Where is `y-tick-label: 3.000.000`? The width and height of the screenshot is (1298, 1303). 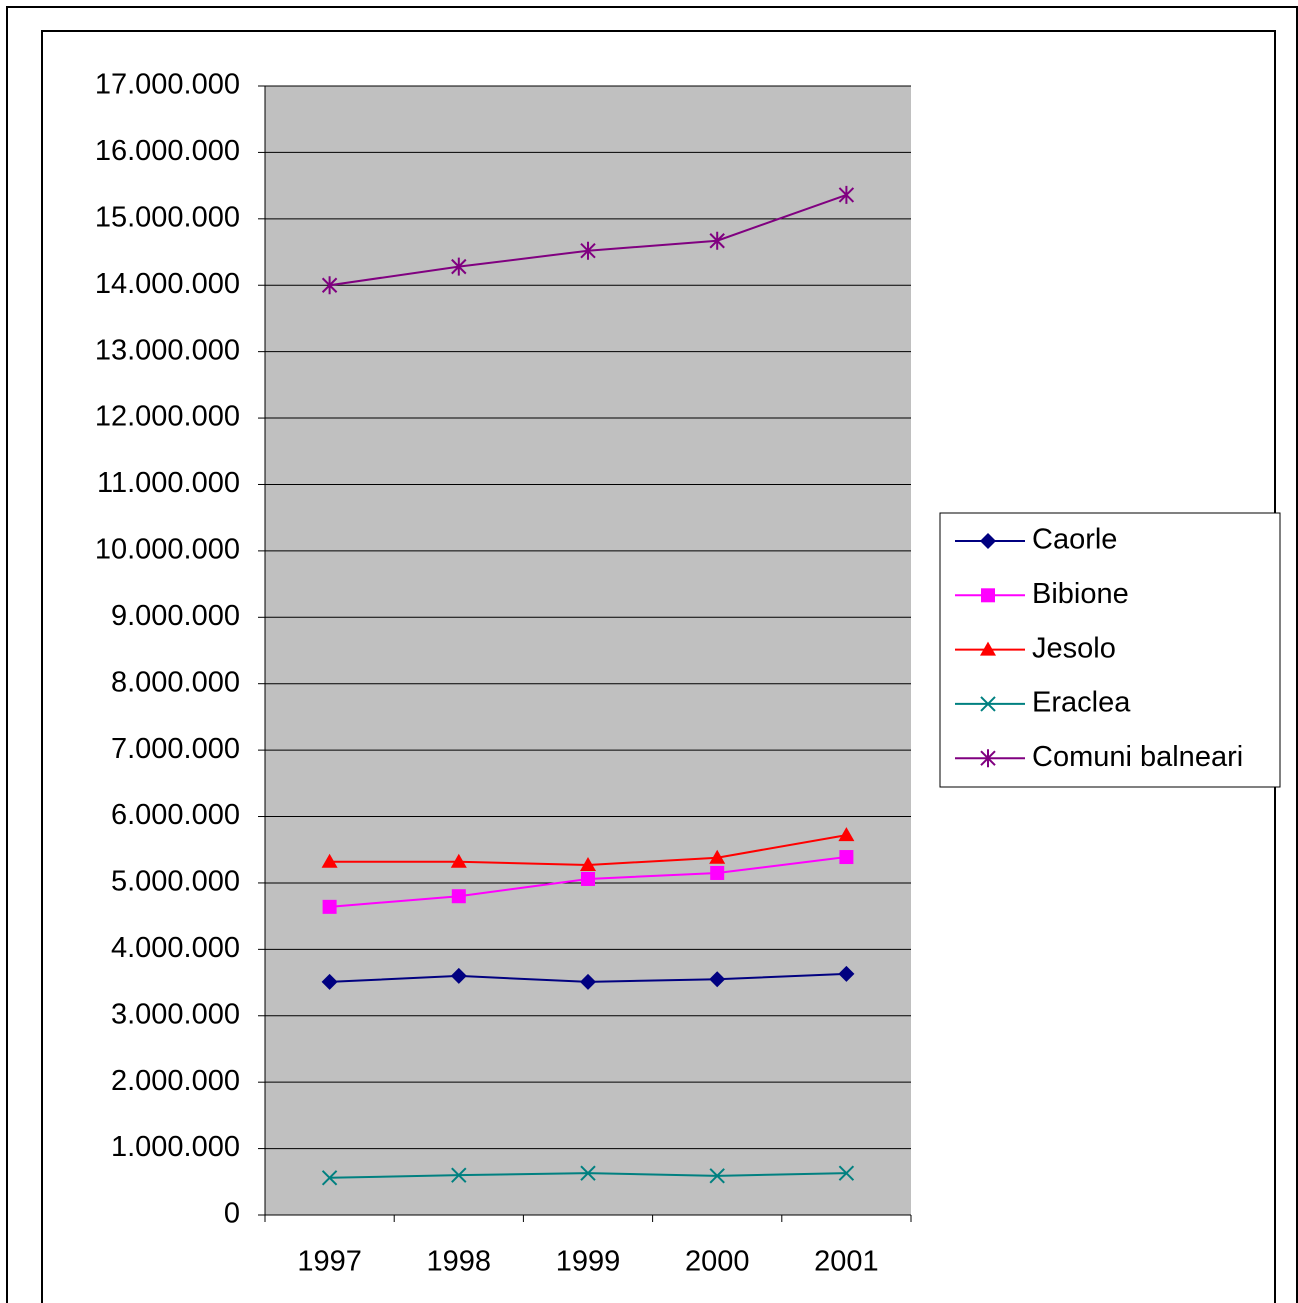 y-tick-label: 3.000.000 is located at coordinates (175, 1014).